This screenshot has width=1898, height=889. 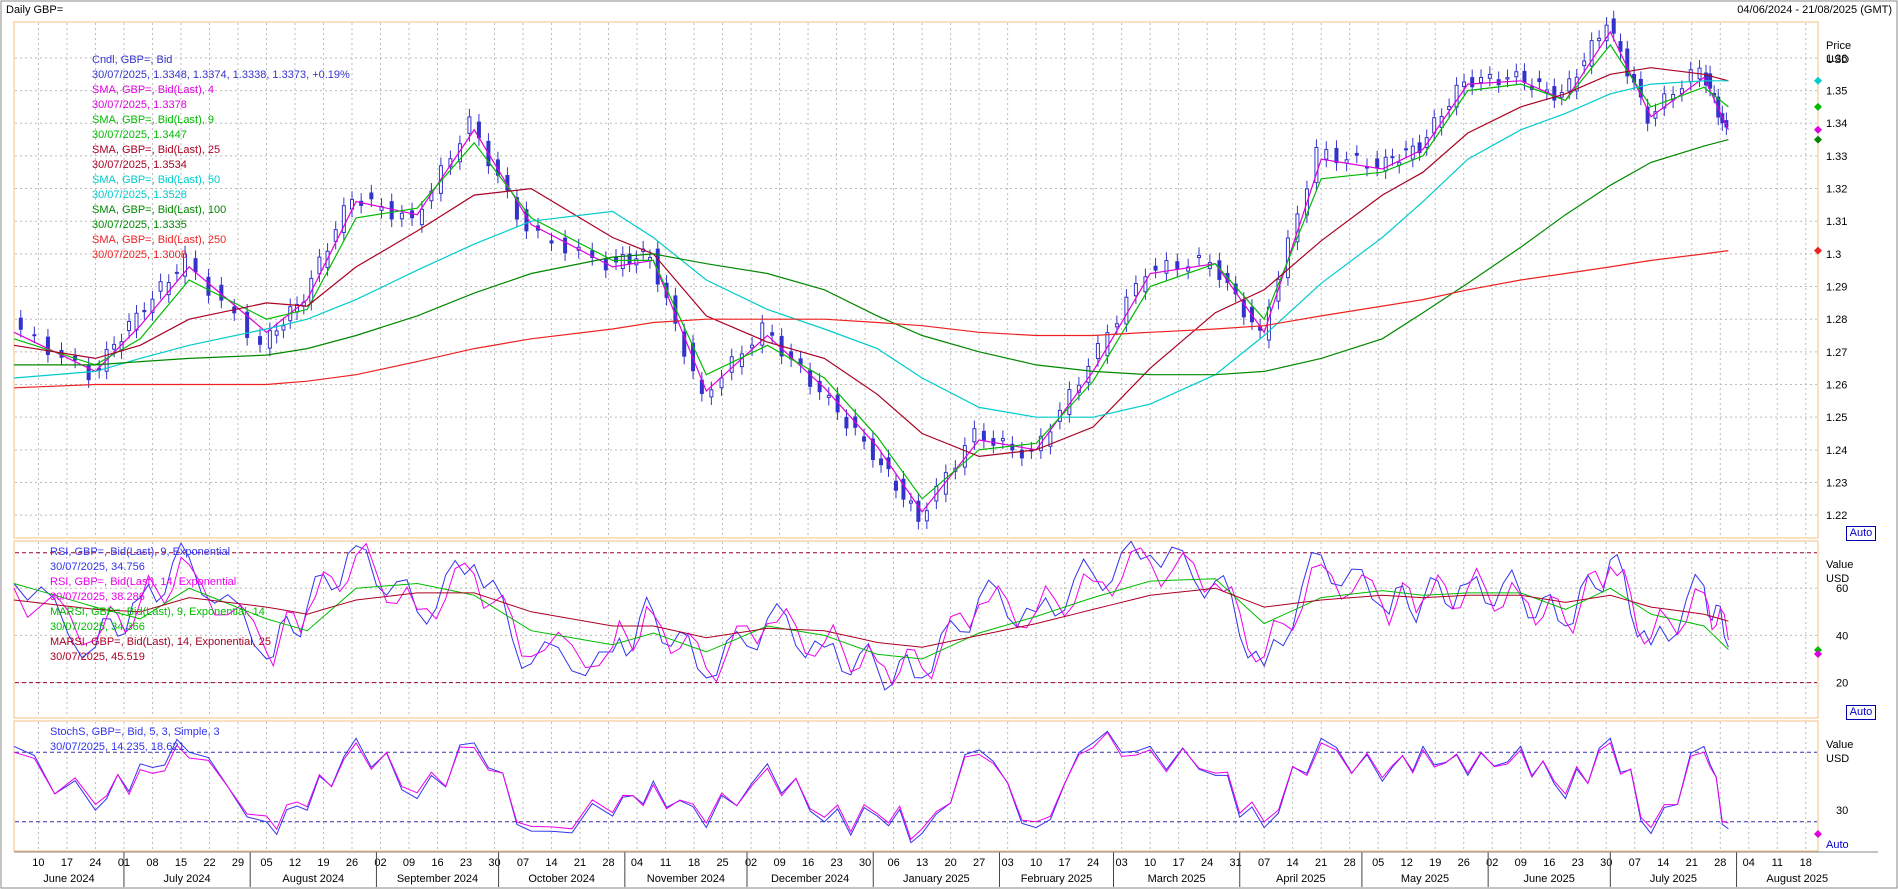 I want to click on x-month-label: July 2025, so click(x=1673, y=879).